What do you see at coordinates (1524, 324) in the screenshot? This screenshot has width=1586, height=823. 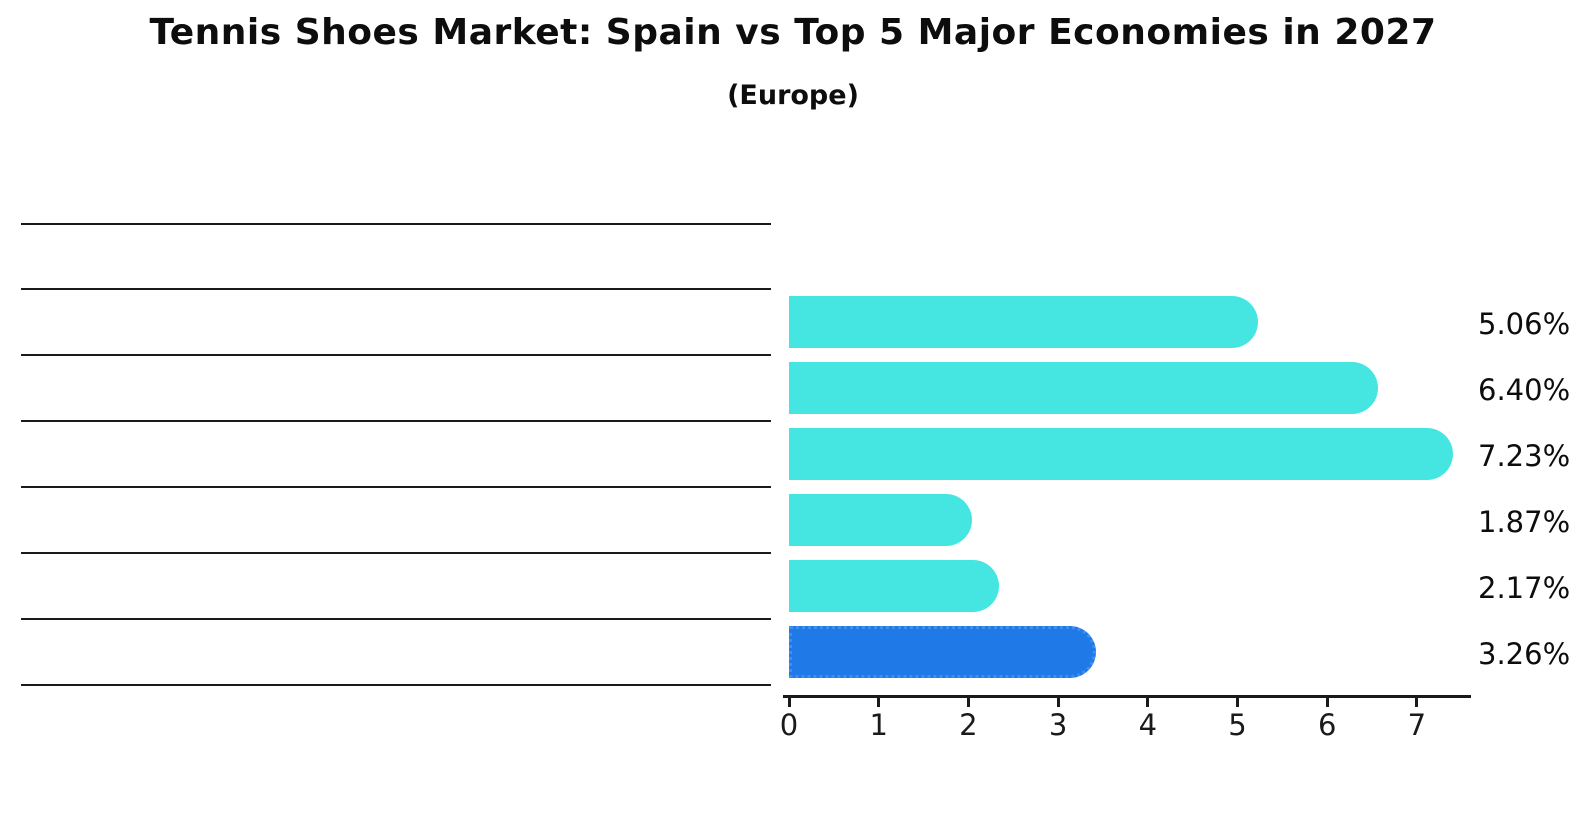 I see `bar-value-label: 5.06%` at bounding box center [1524, 324].